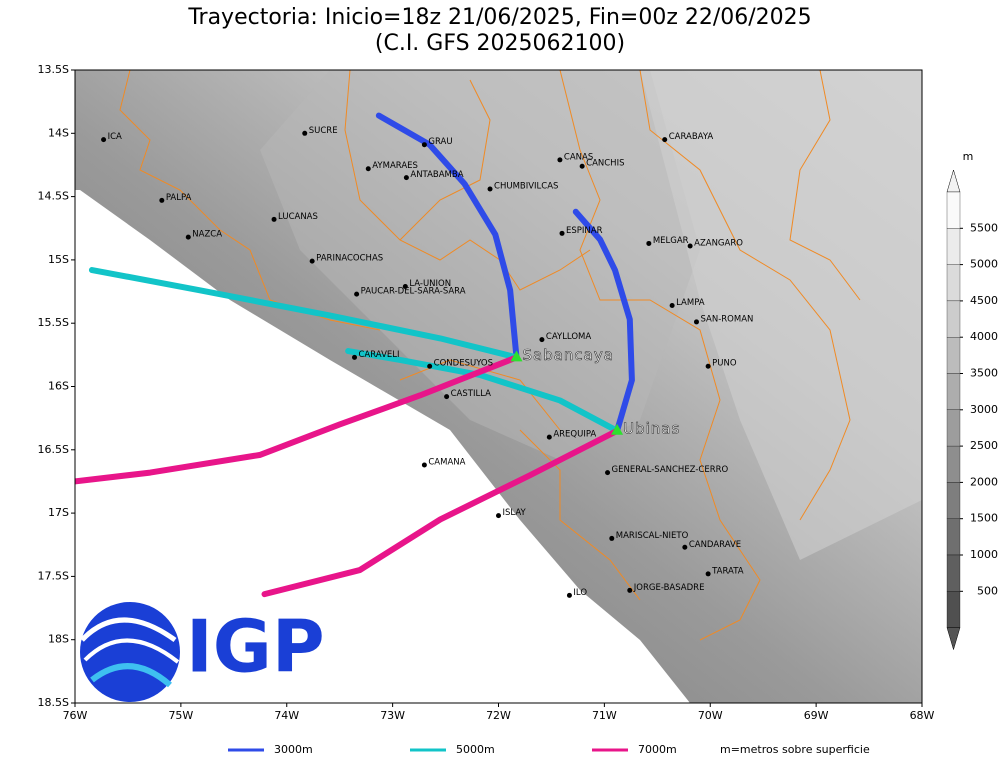  What do you see at coordinates (58, 512) in the screenshot?
I see `lat-tick-label: 17S` at bounding box center [58, 512].